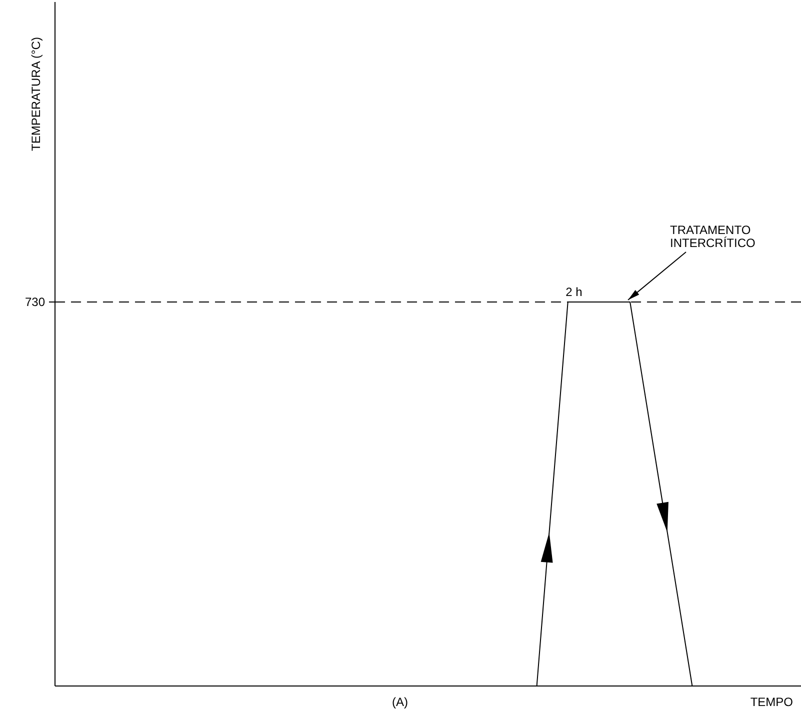 The width and height of the screenshot is (801, 712). What do you see at coordinates (574, 292) in the screenshot?
I see `text: 2 h` at bounding box center [574, 292].